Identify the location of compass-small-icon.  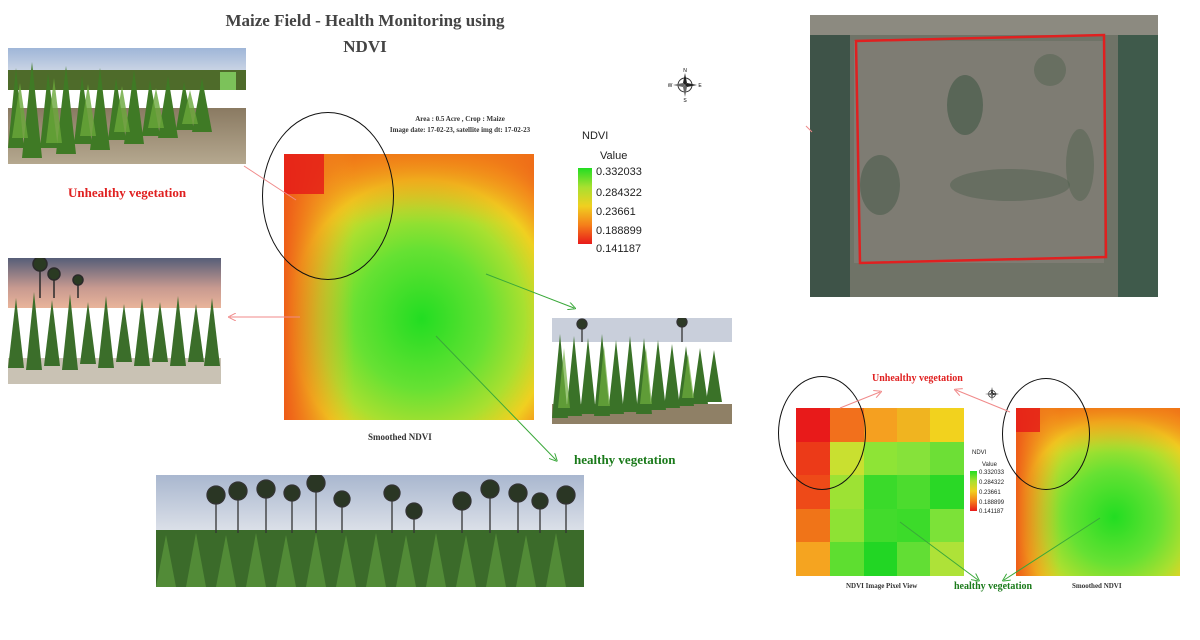
(992, 394).